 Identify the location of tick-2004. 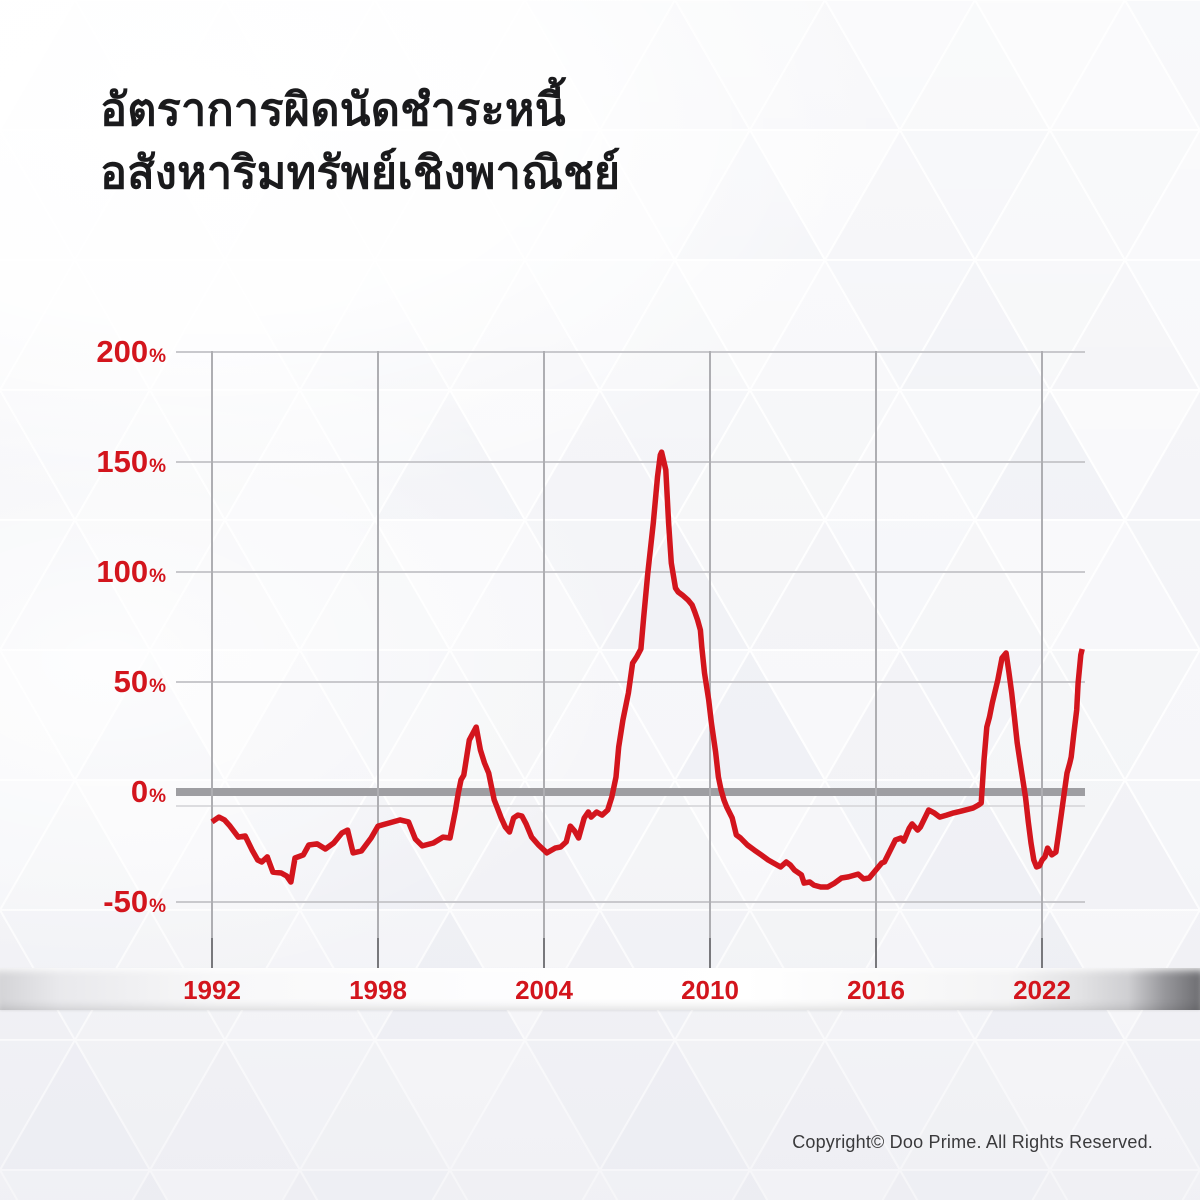
(544, 953).